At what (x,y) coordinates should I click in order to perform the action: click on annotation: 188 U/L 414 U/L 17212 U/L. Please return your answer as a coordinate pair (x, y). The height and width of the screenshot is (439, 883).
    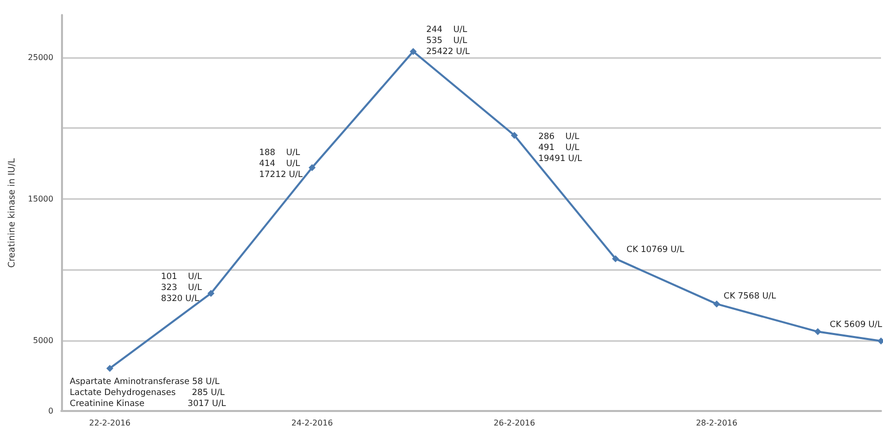
    Looking at the image, I should click on (281, 164).